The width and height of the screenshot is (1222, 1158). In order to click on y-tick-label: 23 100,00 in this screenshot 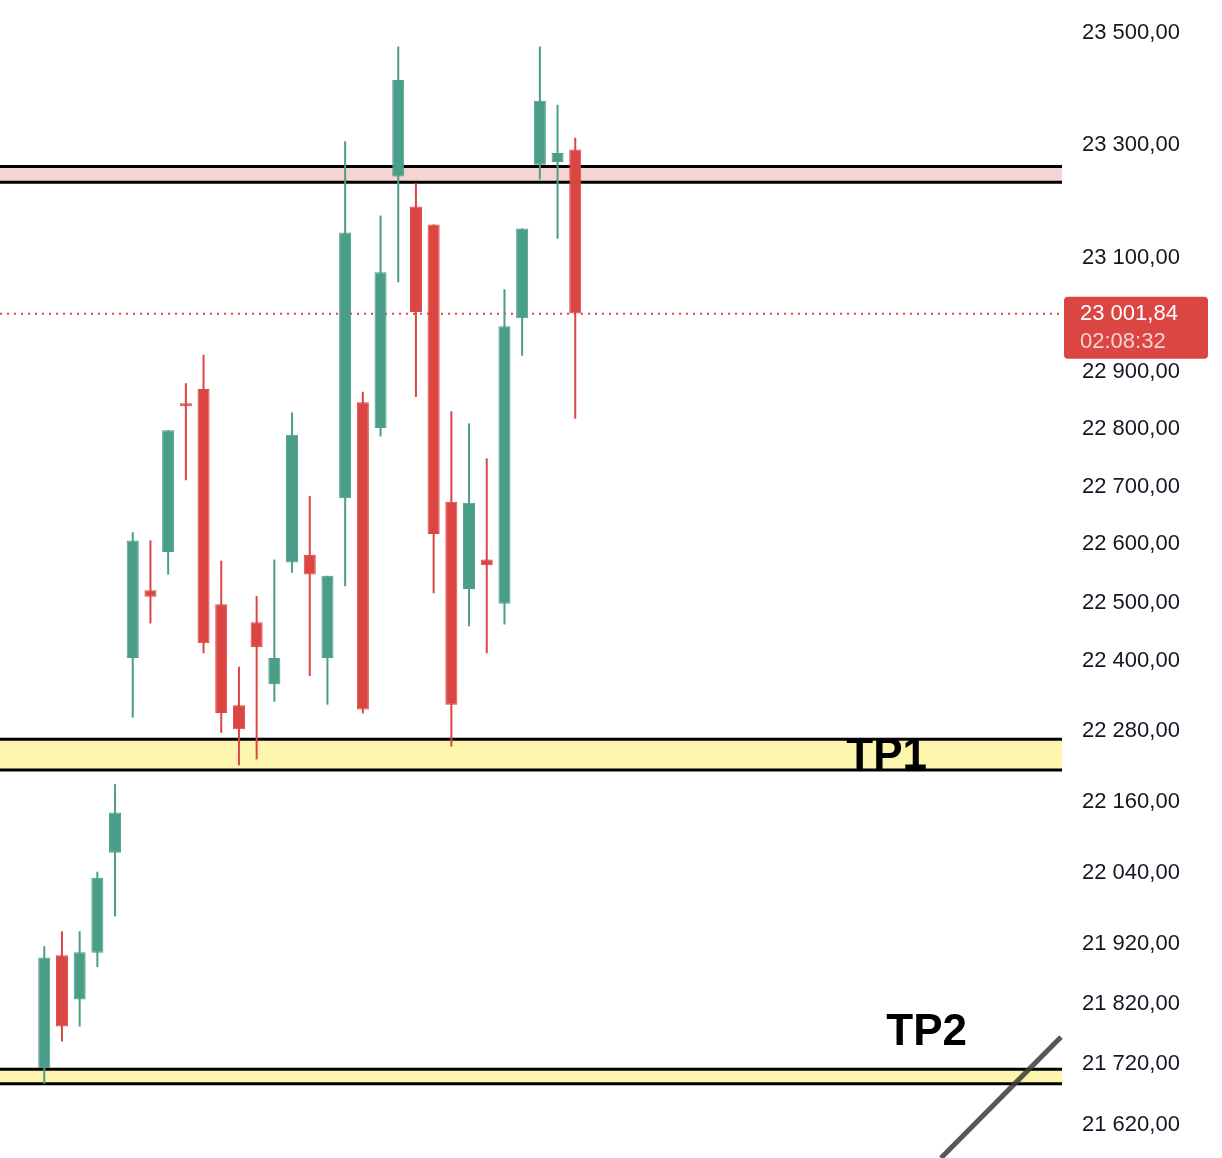, I will do `click(1131, 257)`.